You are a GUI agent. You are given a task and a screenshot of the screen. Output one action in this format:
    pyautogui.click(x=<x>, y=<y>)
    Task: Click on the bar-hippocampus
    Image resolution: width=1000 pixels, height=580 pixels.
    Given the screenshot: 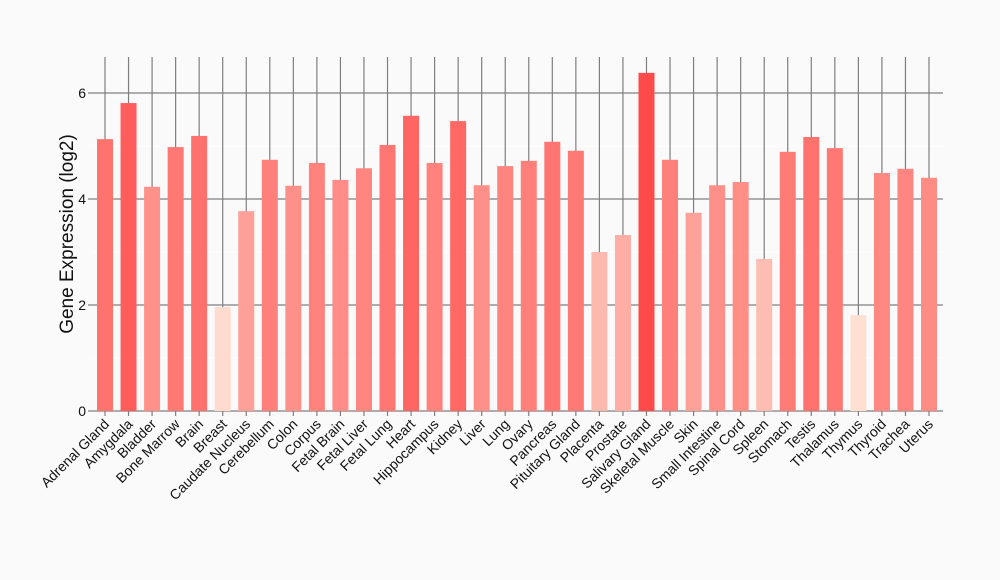 What is the action you would take?
    pyautogui.click(x=434, y=286)
    